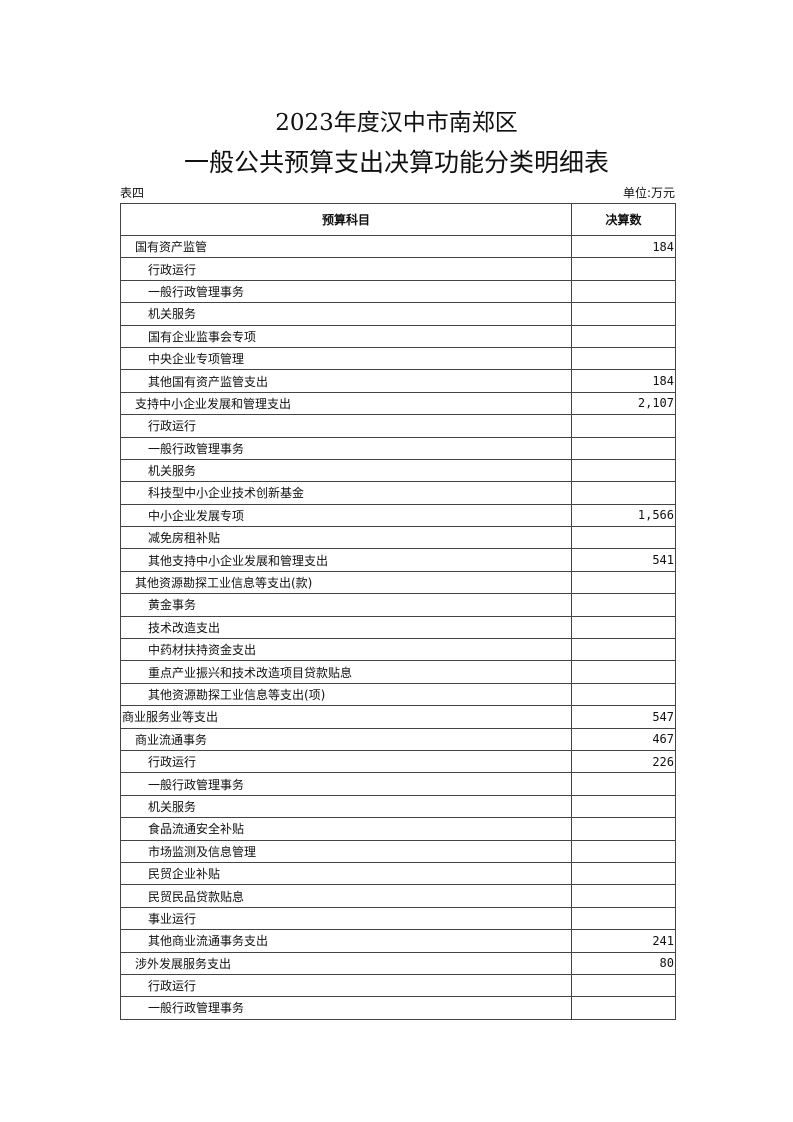 Image resolution: width=793 pixels, height=1122 pixels. I want to click on table-row: 民贸企业补贴, so click(398, 873).